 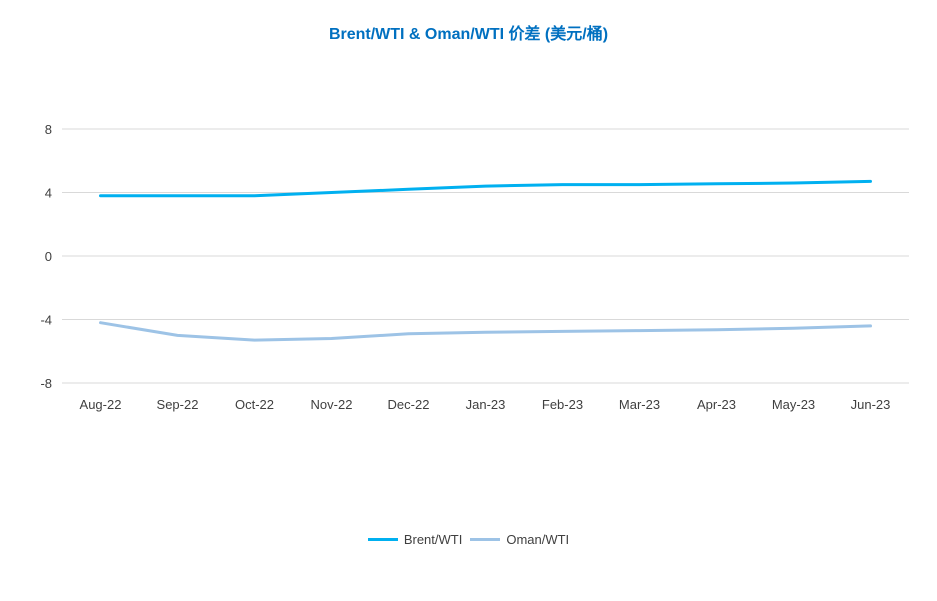 What do you see at coordinates (538, 539) in the screenshot?
I see `legend-label-oman: Oman/WTI` at bounding box center [538, 539].